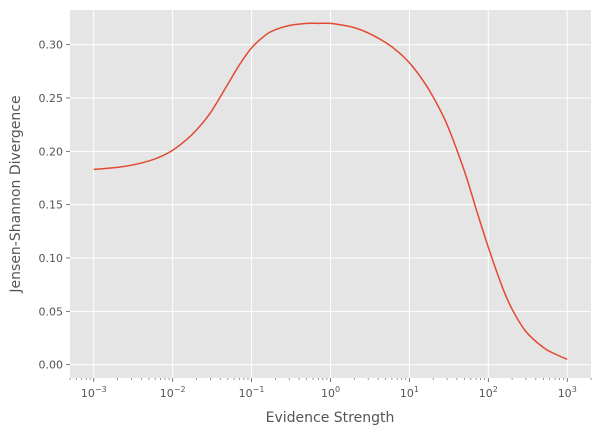 The height and width of the screenshot is (435, 599). I want to click on x-tick-label: 10⁻³, so click(94, 392).